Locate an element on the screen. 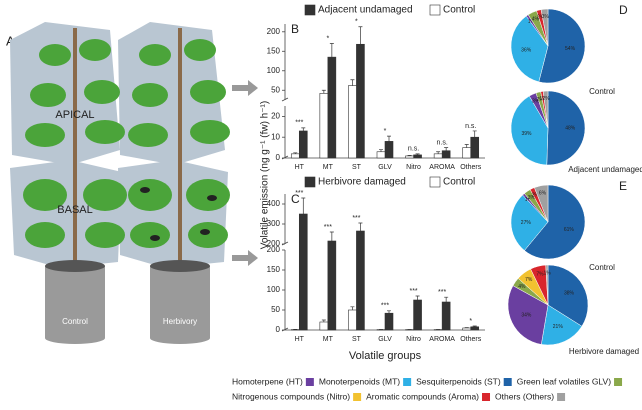 The image size is (642, 410). x-tick-label: HT is located at coordinates (300, 339).